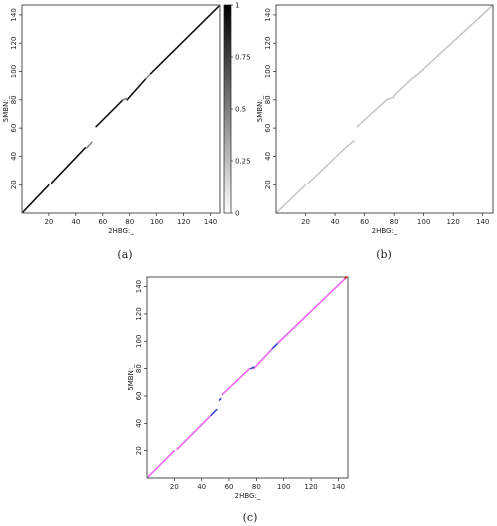 The image size is (497, 526). Describe the element at coordinates (227, 109) in the screenshot. I see `colorbar` at that location.